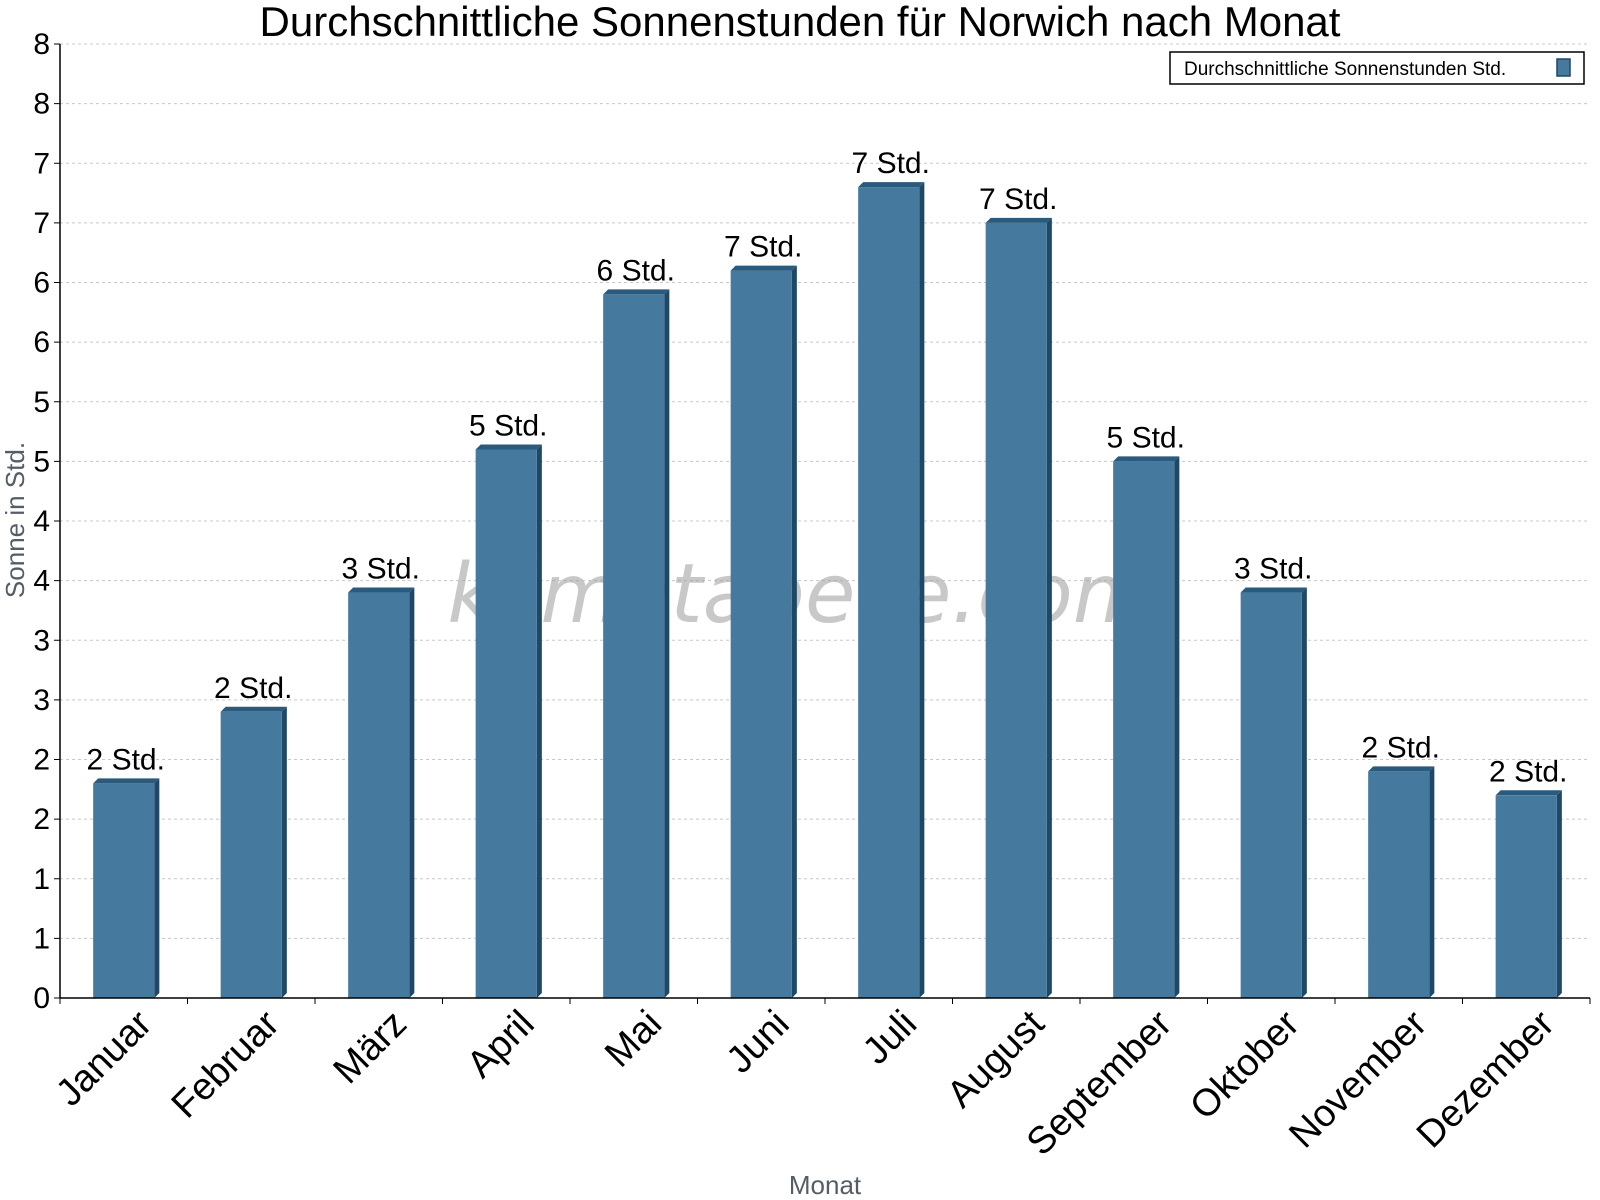 The image size is (1600, 1200). I want to click on x-tick-label: Dezember, so click(1486, 1079).